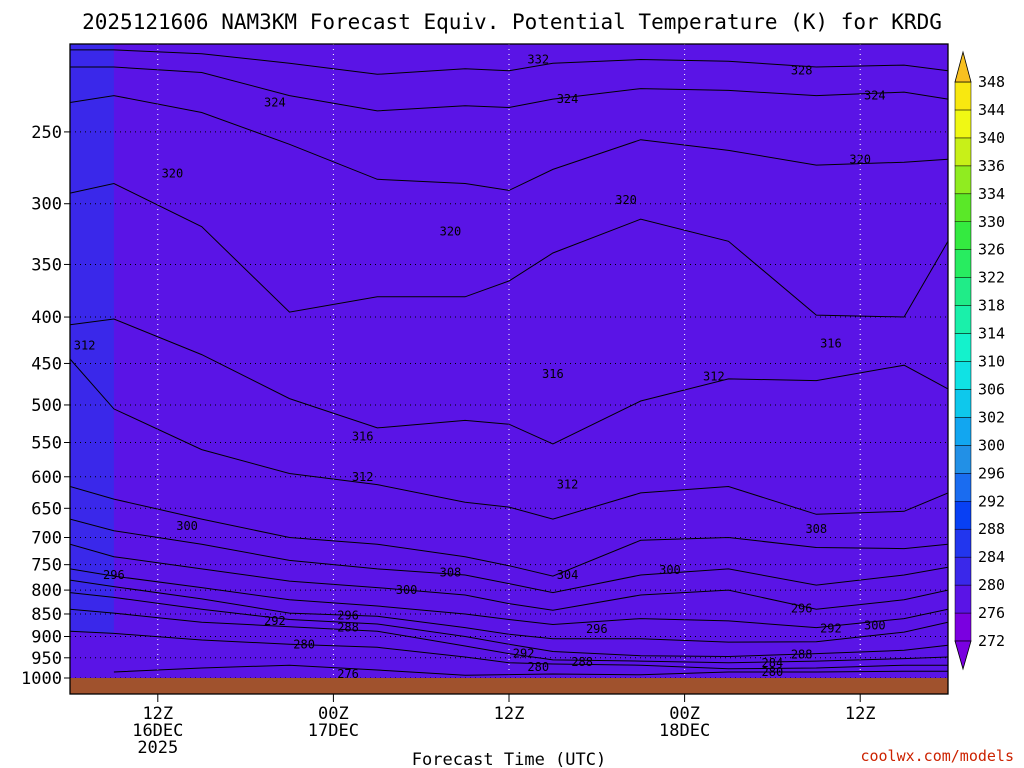 The width and height of the screenshot is (1024, 768). I want to click on colorbar-label: 322, so click(991, 278).